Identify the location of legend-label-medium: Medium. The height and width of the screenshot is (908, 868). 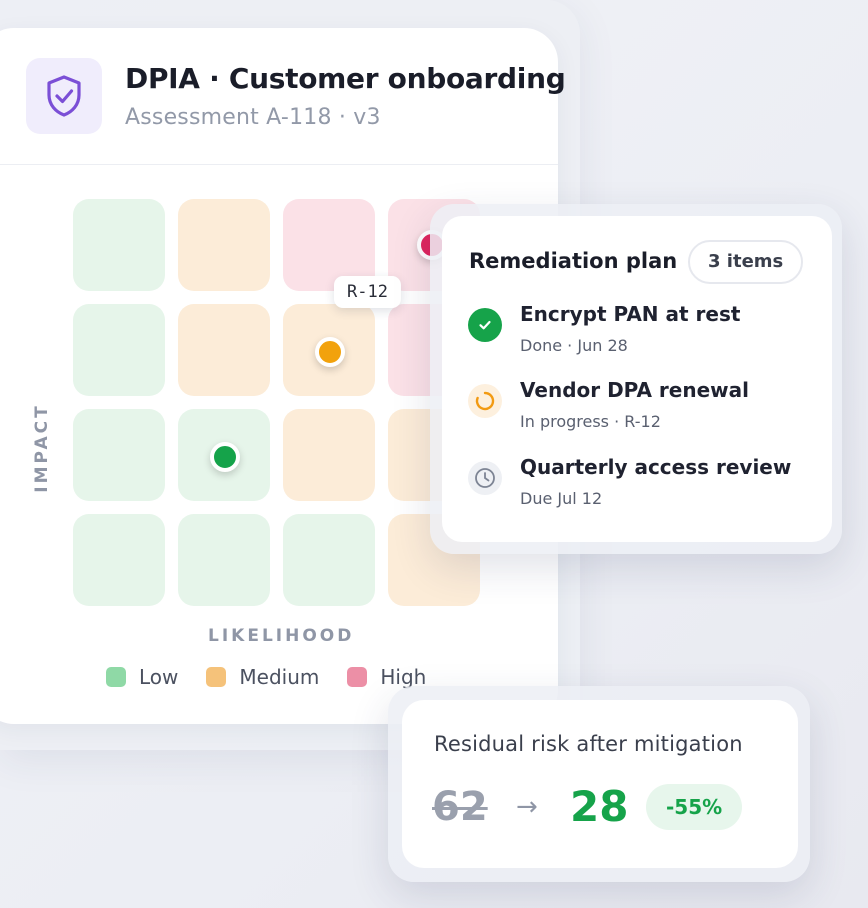
(279, 677).